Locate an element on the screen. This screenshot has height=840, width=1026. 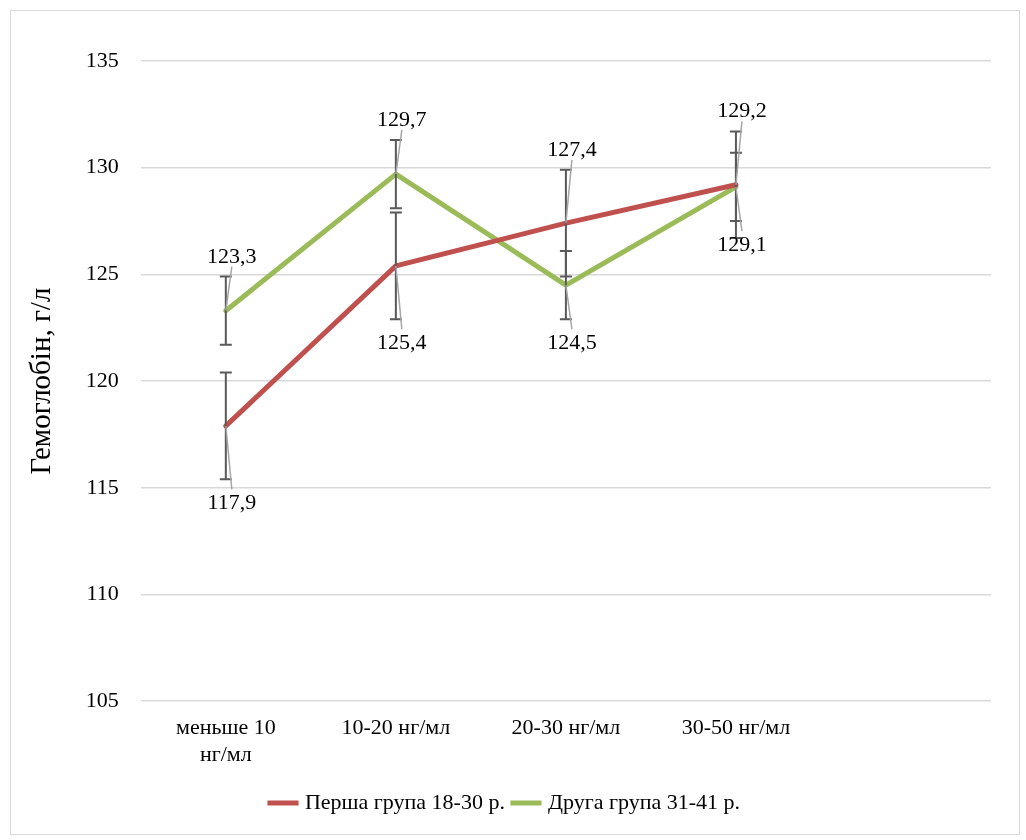
data-label: 125,4 is located at coordinates (402, 342).